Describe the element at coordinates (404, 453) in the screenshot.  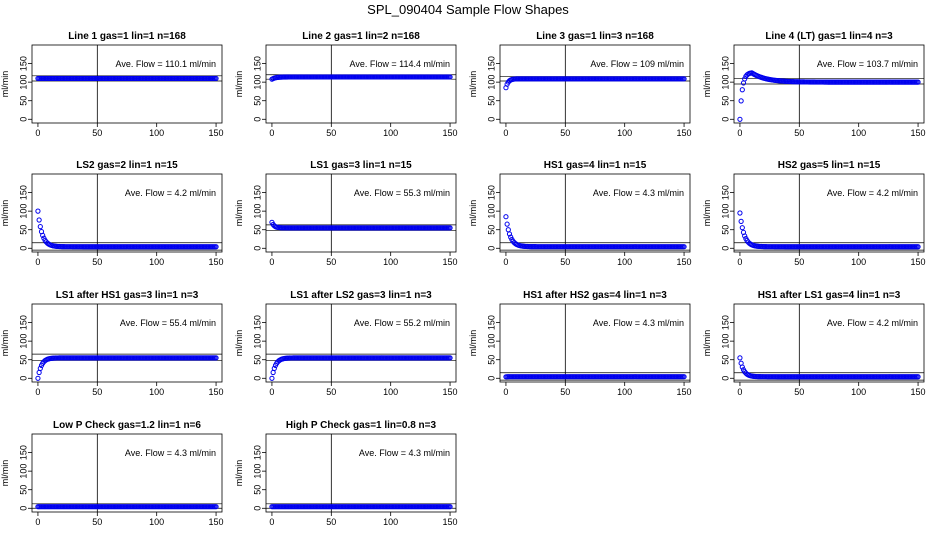
I see `ave-flow-annotation: Ave. Flow = 4.3 ml/min` at that location.